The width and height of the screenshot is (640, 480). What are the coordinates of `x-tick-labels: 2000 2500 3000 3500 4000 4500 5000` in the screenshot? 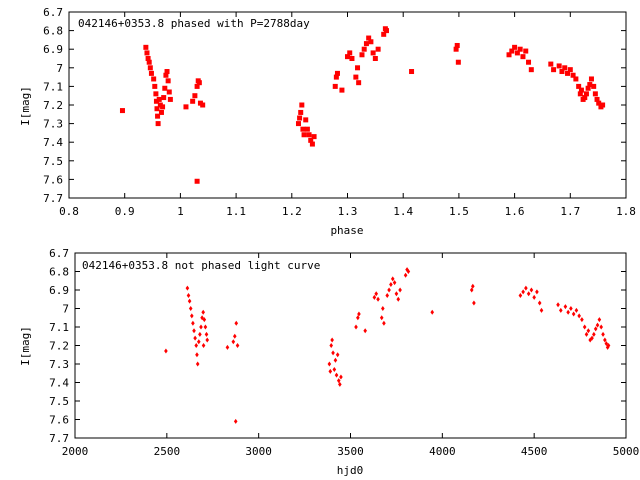 It's located at (351, 451).